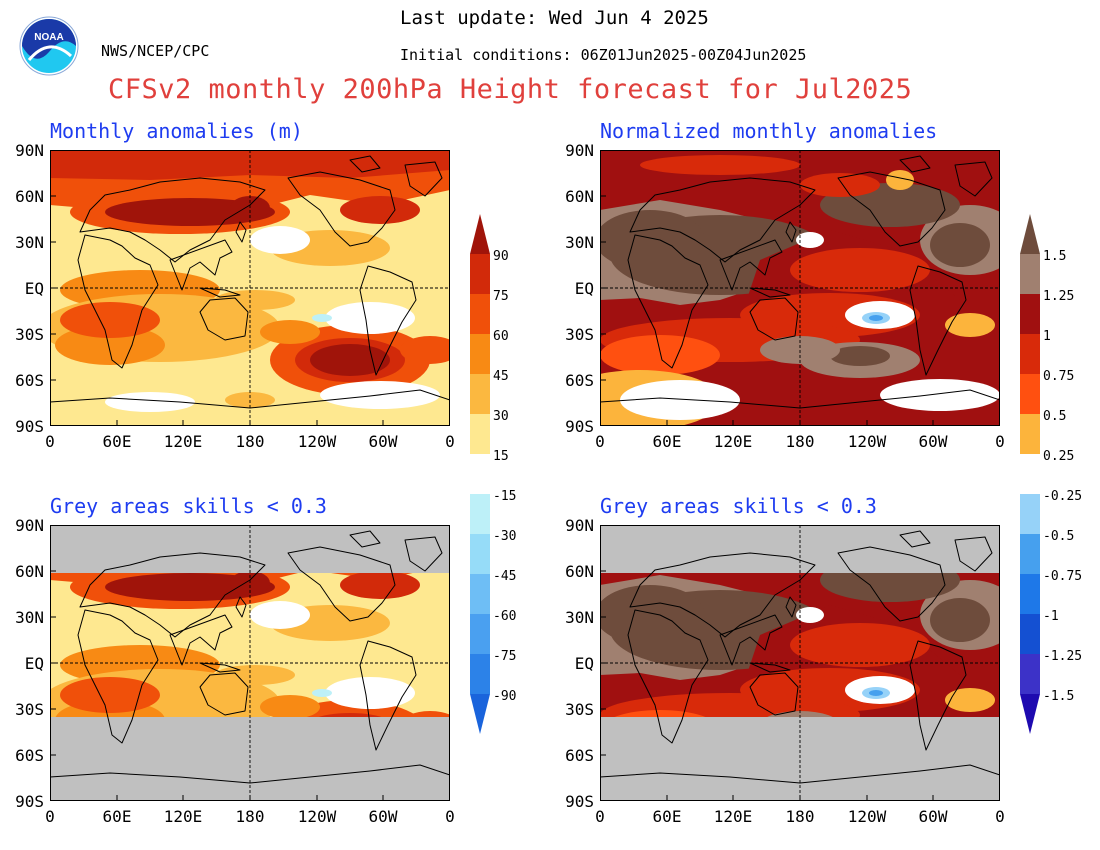 Image resolution: width=1100 pixels, height=850 pixels. What do you see at coordinates (501, 336) in the screenshot?
I see `colorbar-label: 60` at bounding box center [501, 336].